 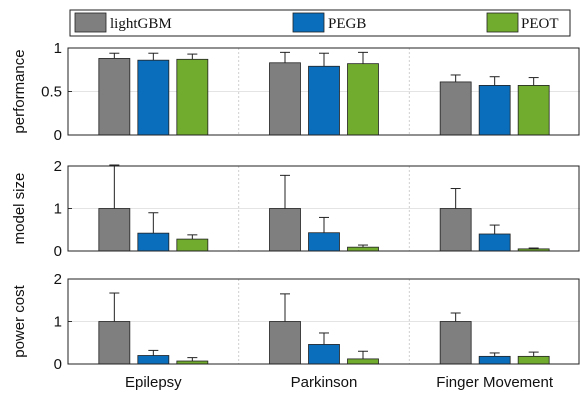 What do you see at coordinates (533, 110) in the screenshot?
I see `bar-performance-finger-movement-peot` at bounding box center [533, 110].